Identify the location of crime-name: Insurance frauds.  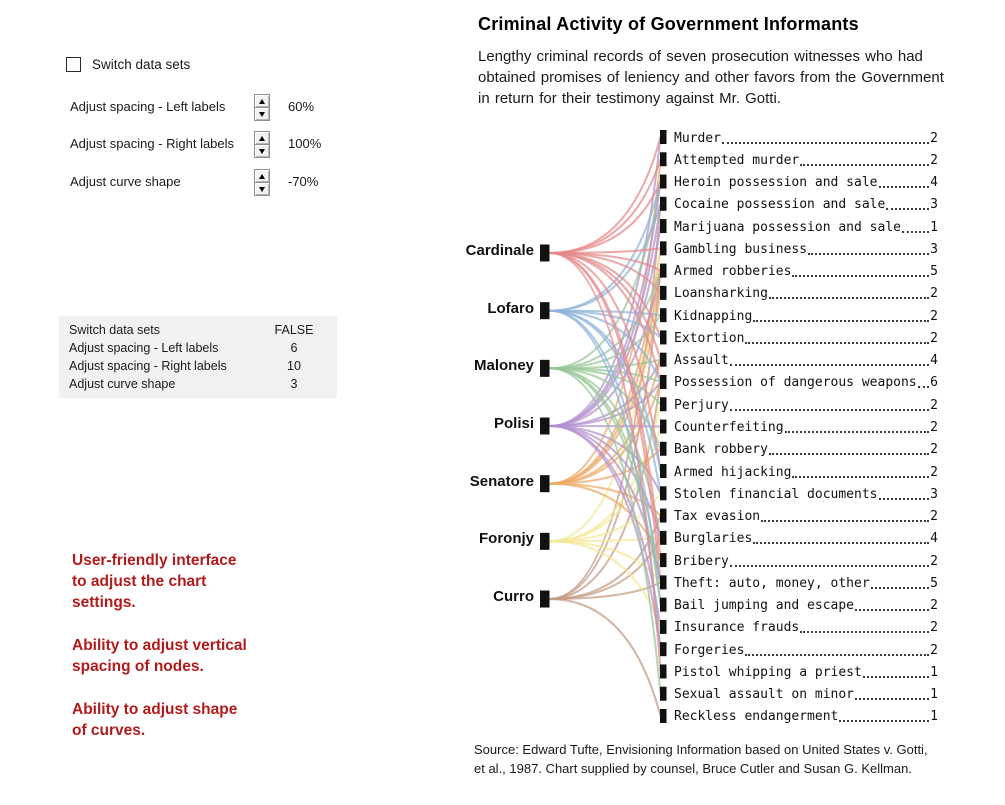
(737, 628).